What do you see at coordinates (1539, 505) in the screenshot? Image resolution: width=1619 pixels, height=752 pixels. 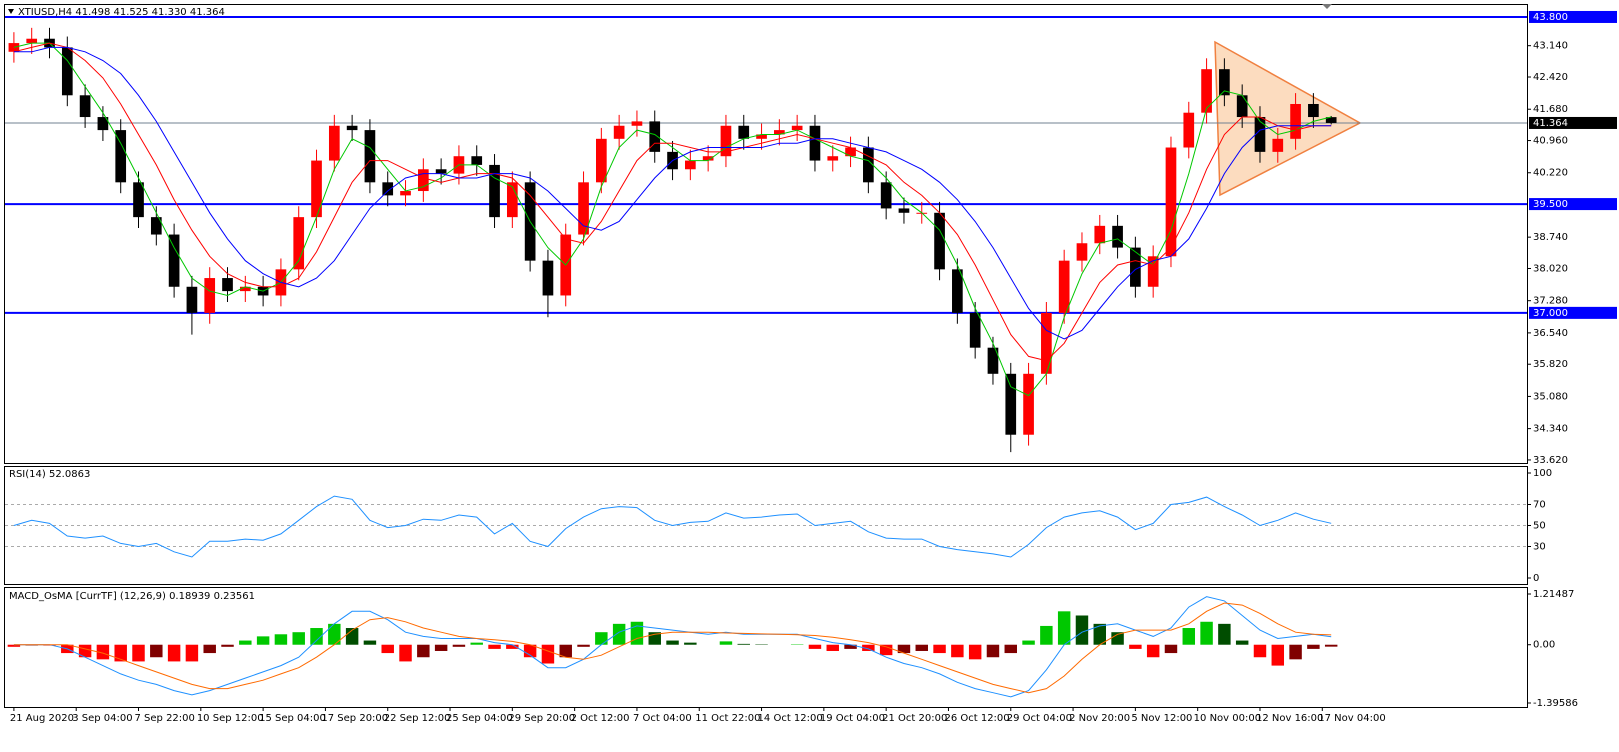 I see `y-tick-label: 70` at bounding box center [1539, 505].